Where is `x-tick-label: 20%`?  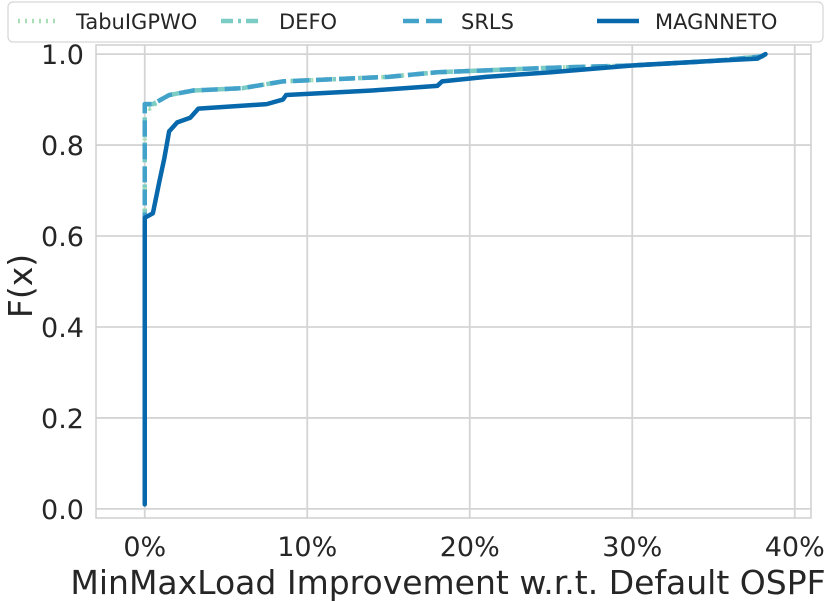
x-tick-label: 20% is located at coordinates (470, 547).